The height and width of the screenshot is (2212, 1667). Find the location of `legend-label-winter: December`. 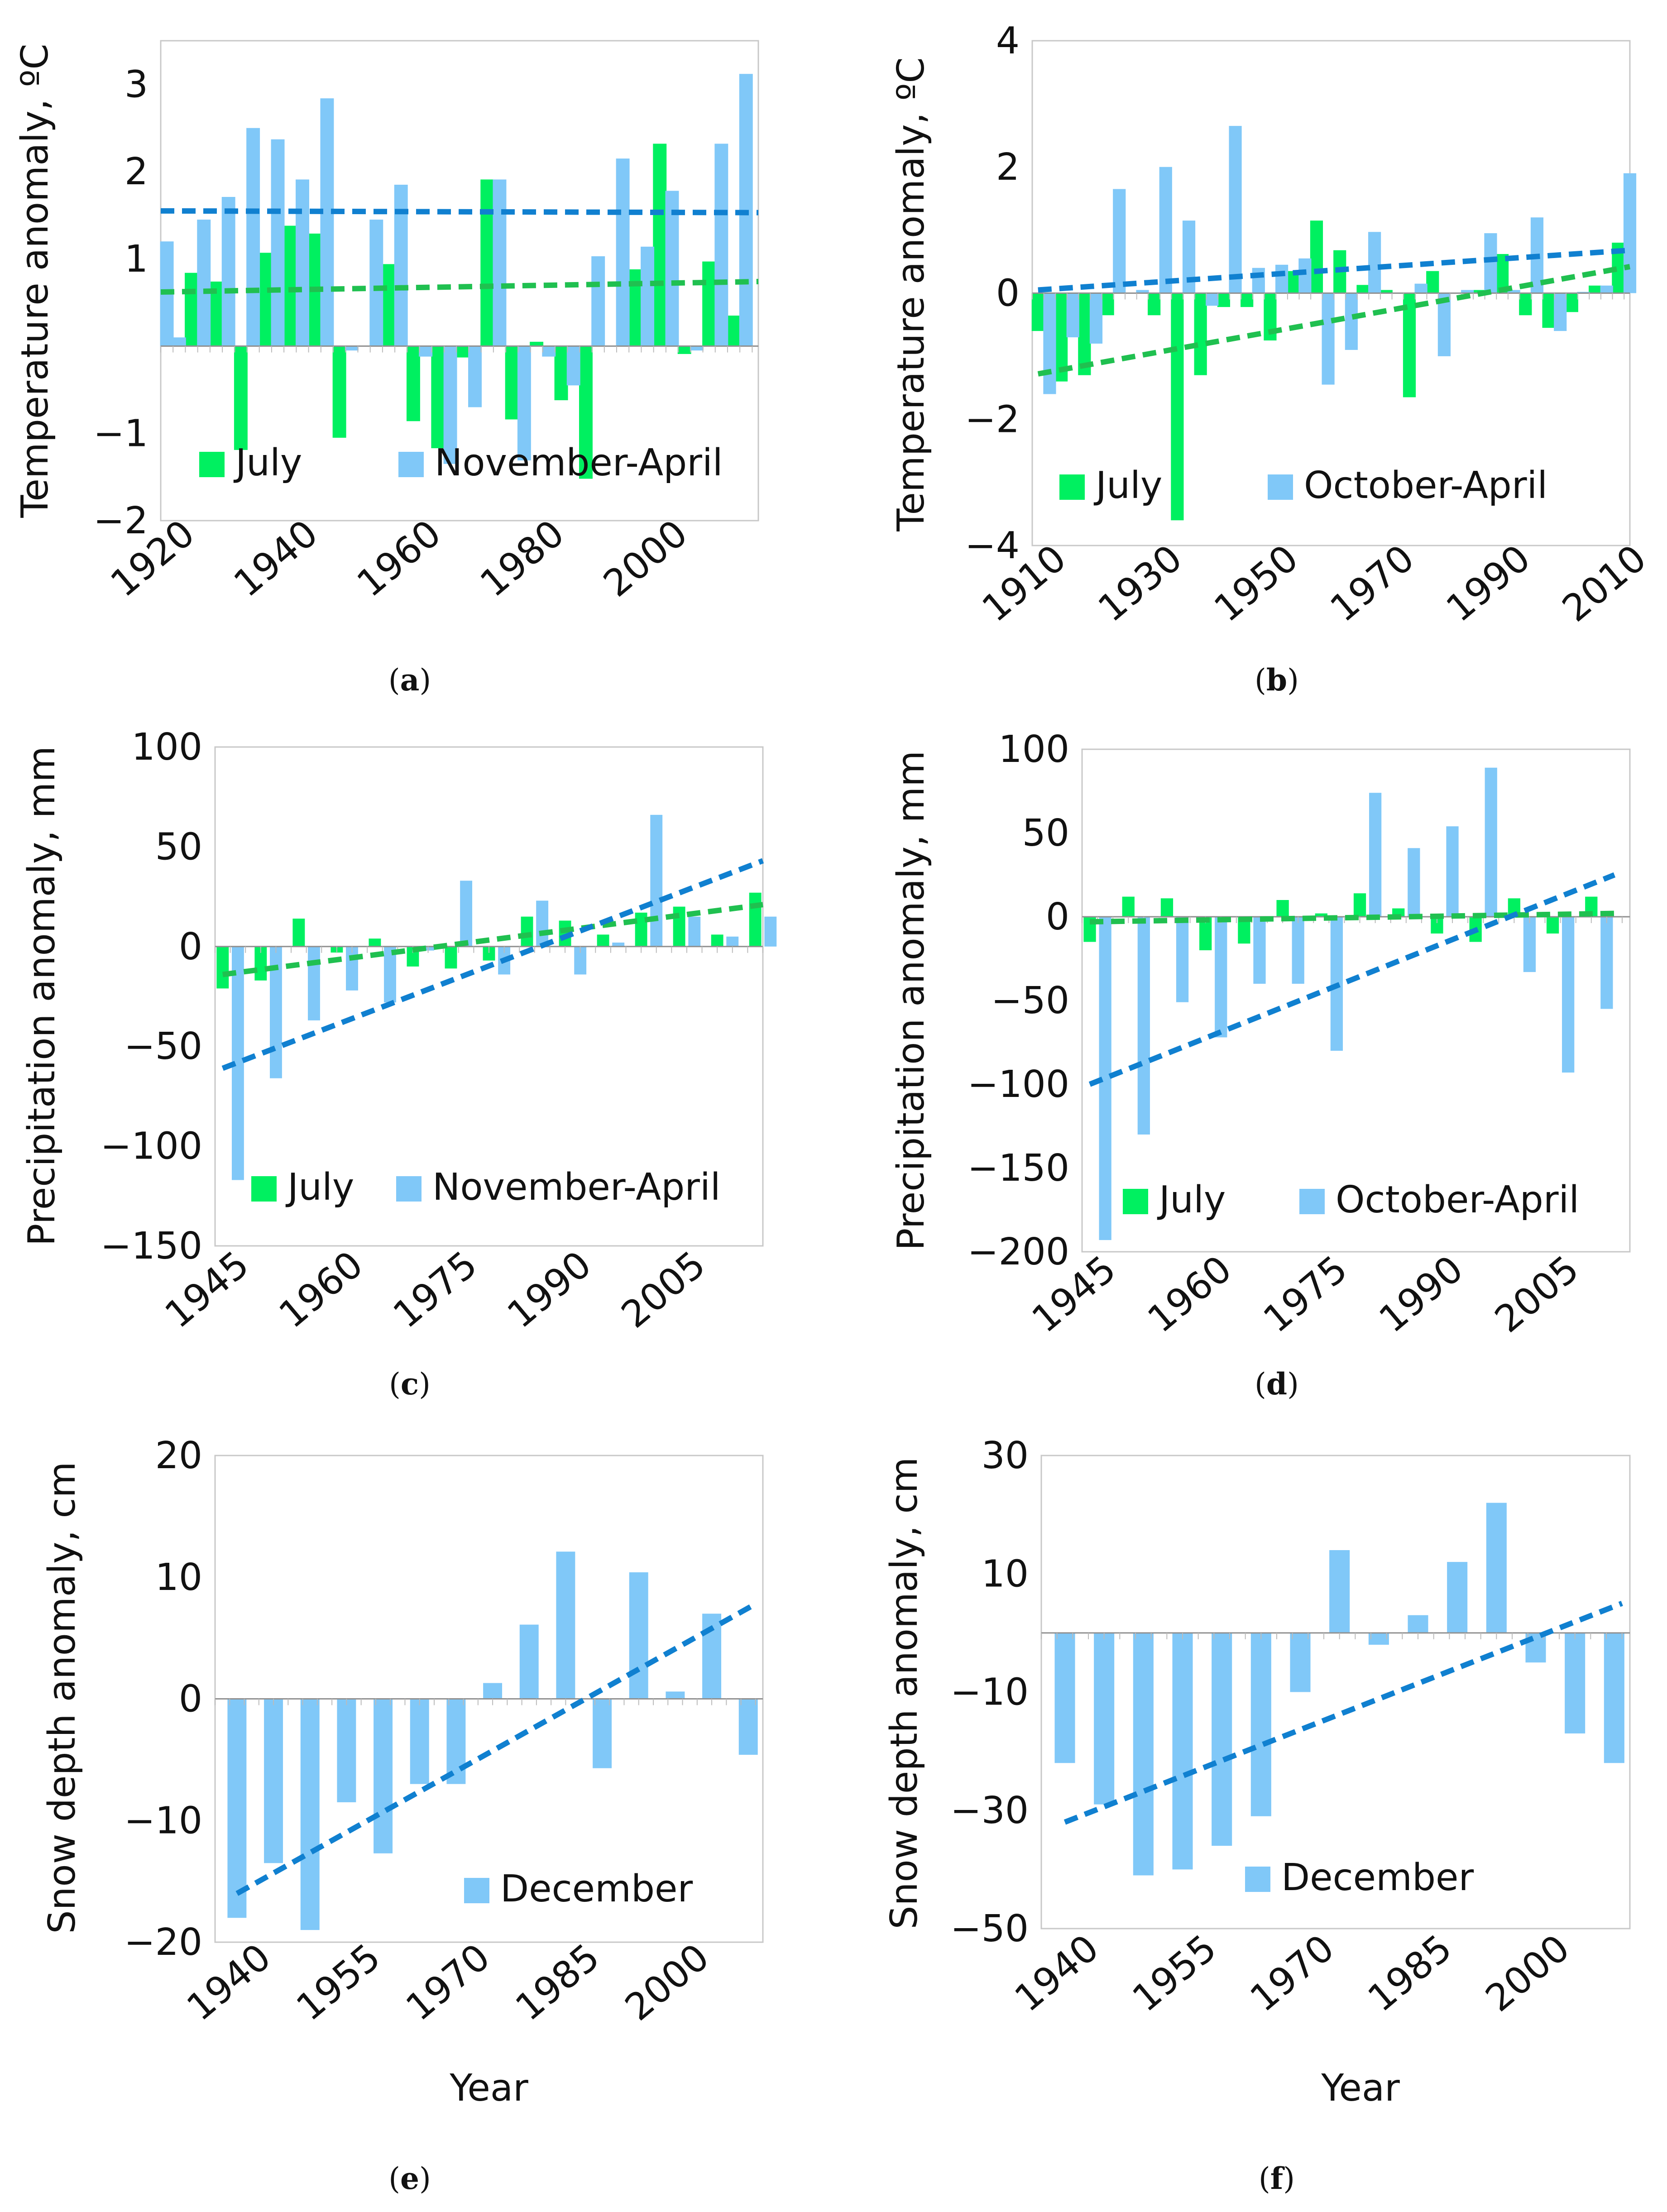

legend-label-winter: December is located at coordinates (596, 1888).